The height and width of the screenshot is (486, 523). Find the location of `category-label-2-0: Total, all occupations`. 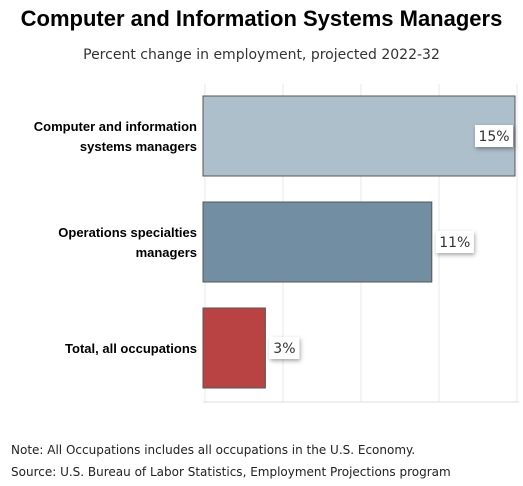

category-label-2-0: Total, all occupations is located at coordinates (131, 348).